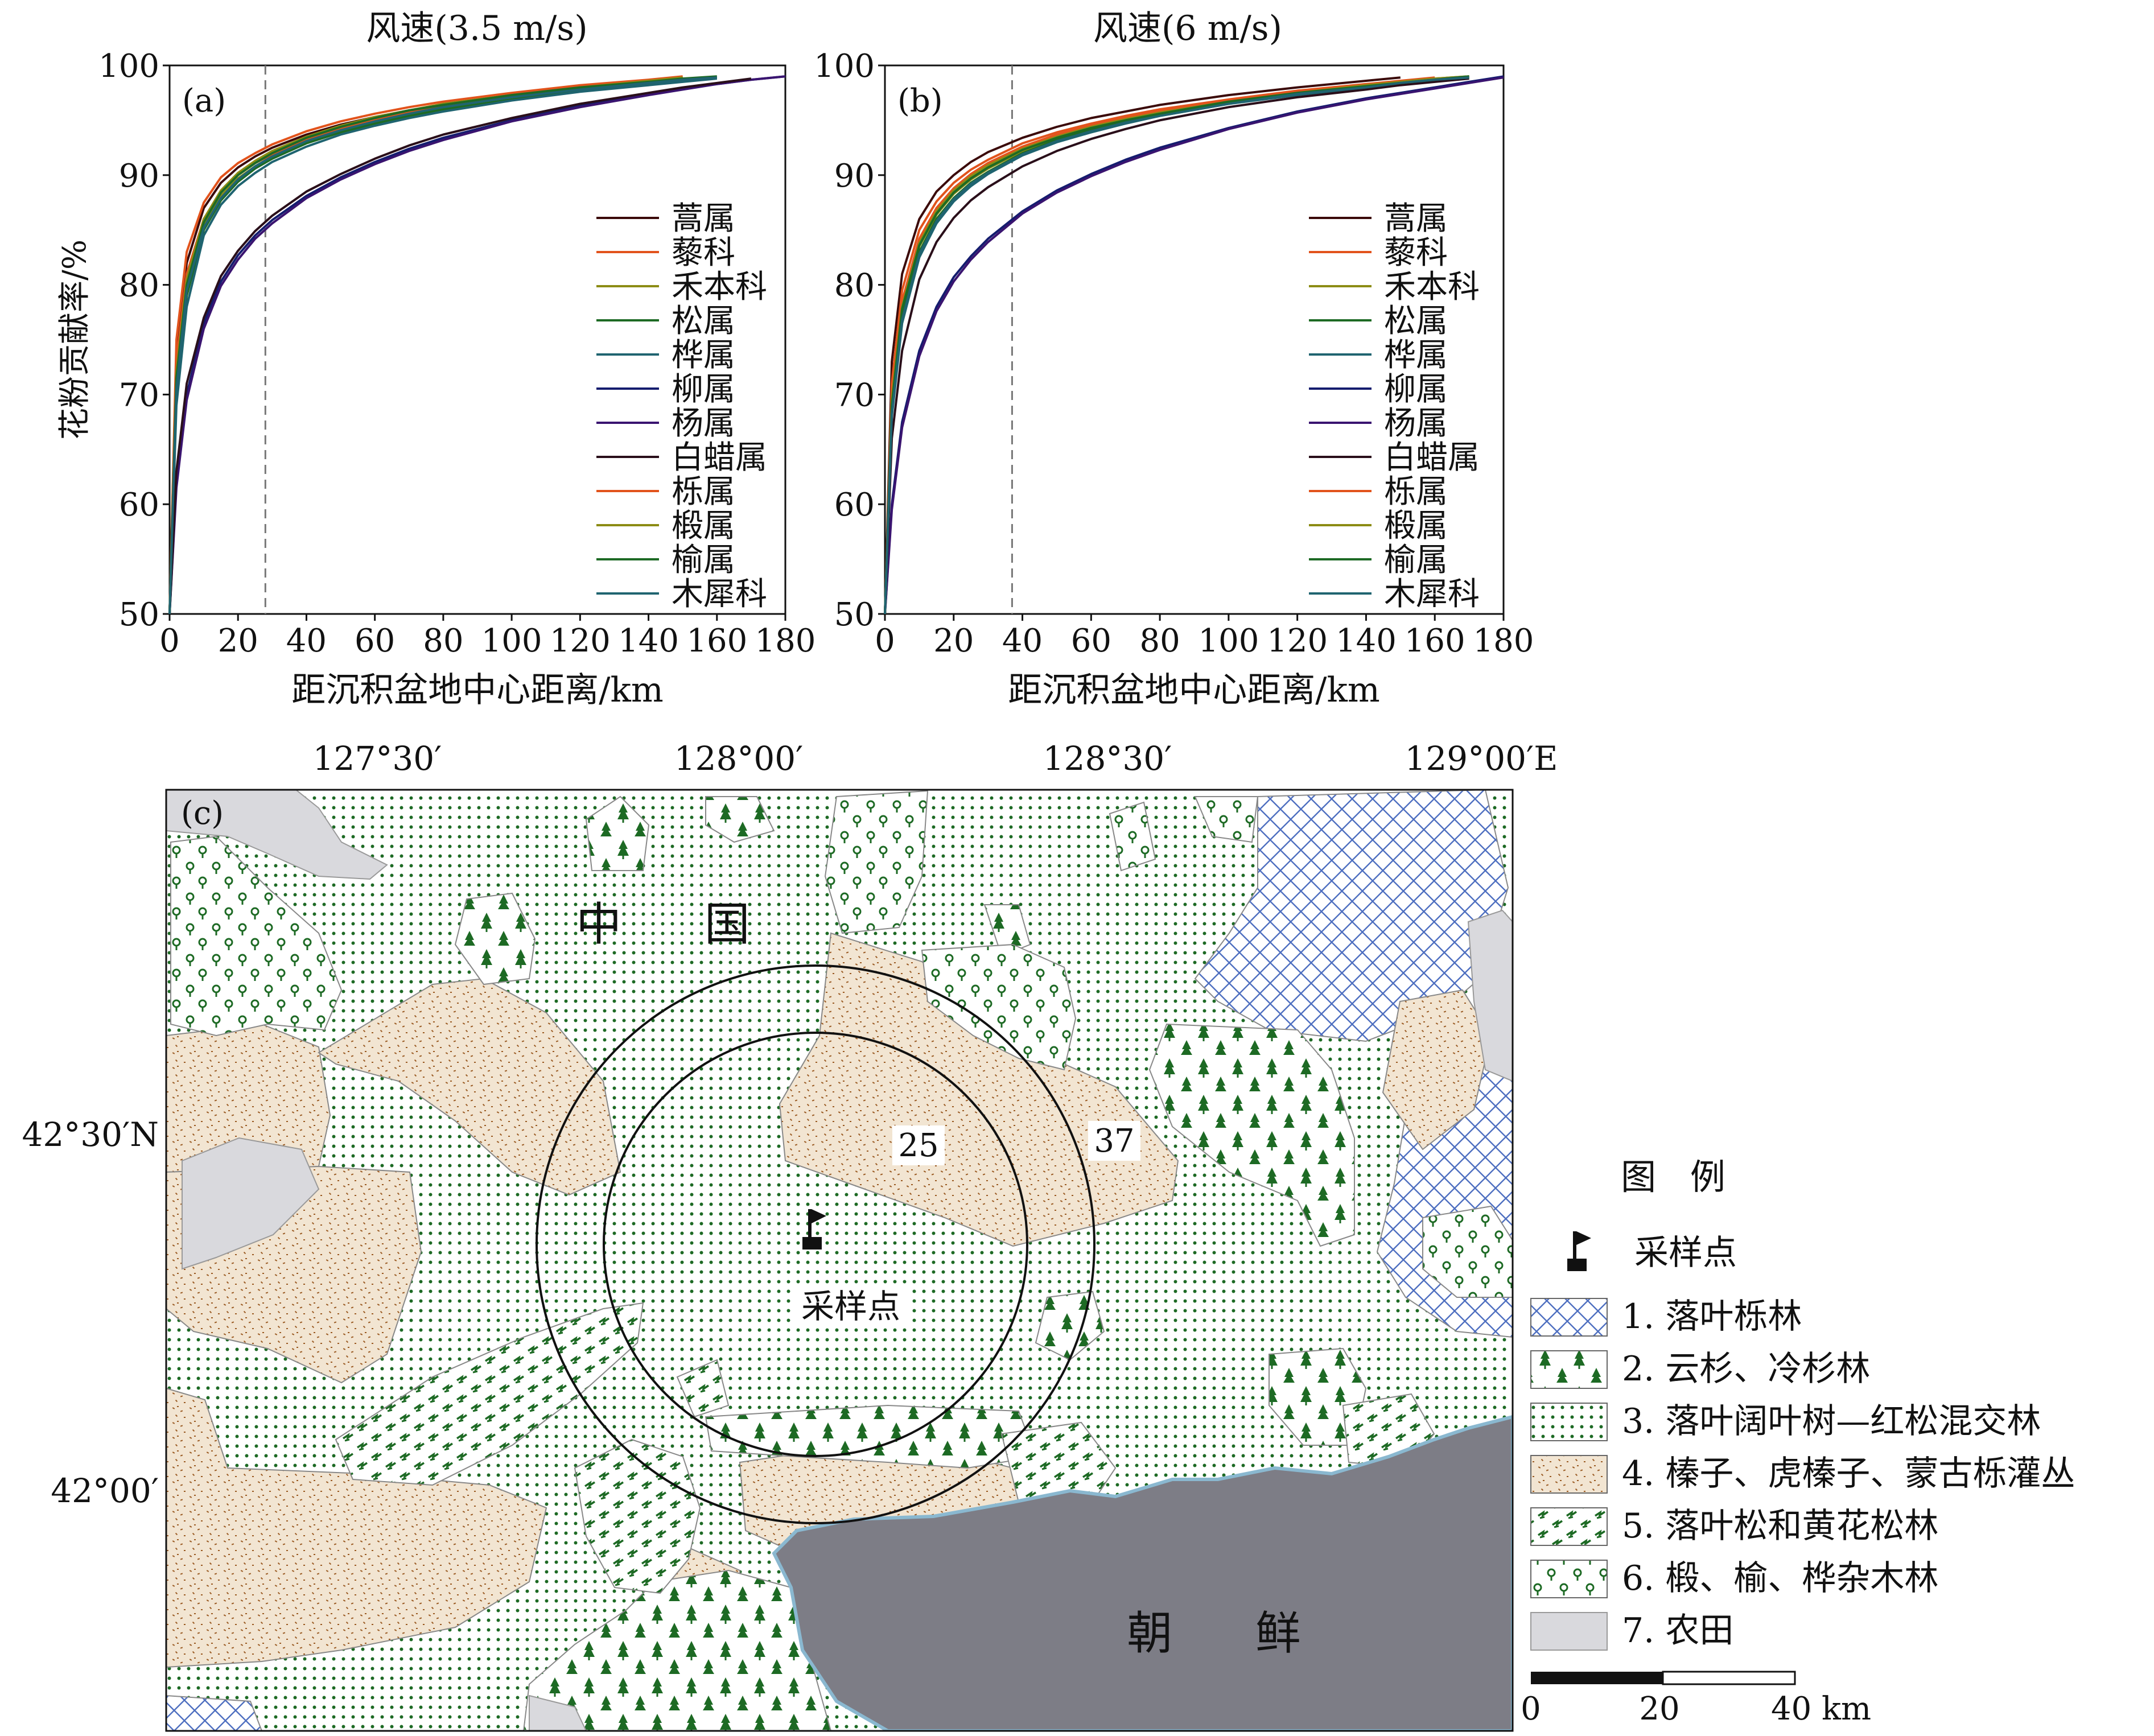  Describe the element at coordinates (1569, 1422) in the screenshot. I see `legend-swatch-mixed` at that location.